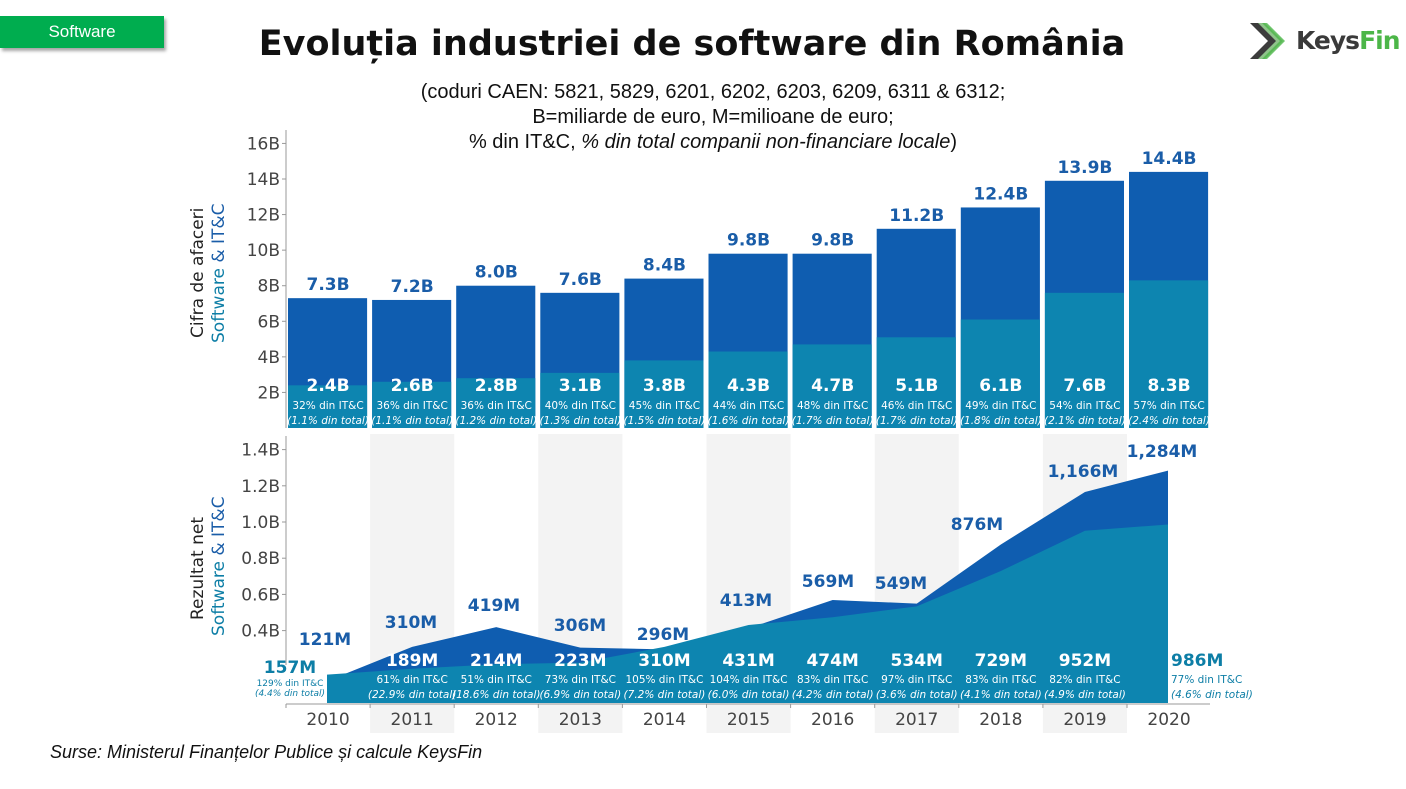 This screenshot has height=789, width=1406. Describe the element at coordinates (496, 680) in the screenshot. I see `area-pct-itc: 51% din IT&C` at that location.